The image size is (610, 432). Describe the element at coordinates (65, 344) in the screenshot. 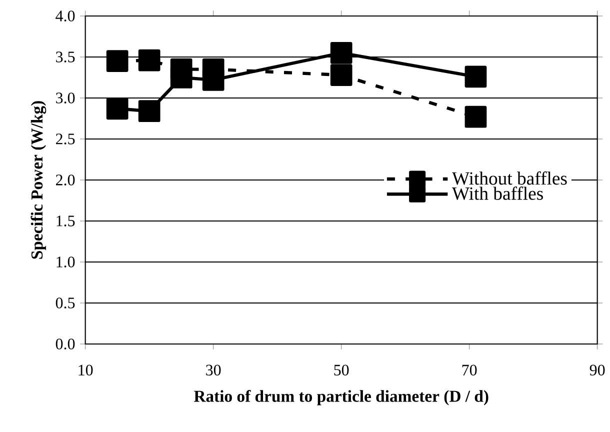

I see `y-tick-label: 0.0` at that location.